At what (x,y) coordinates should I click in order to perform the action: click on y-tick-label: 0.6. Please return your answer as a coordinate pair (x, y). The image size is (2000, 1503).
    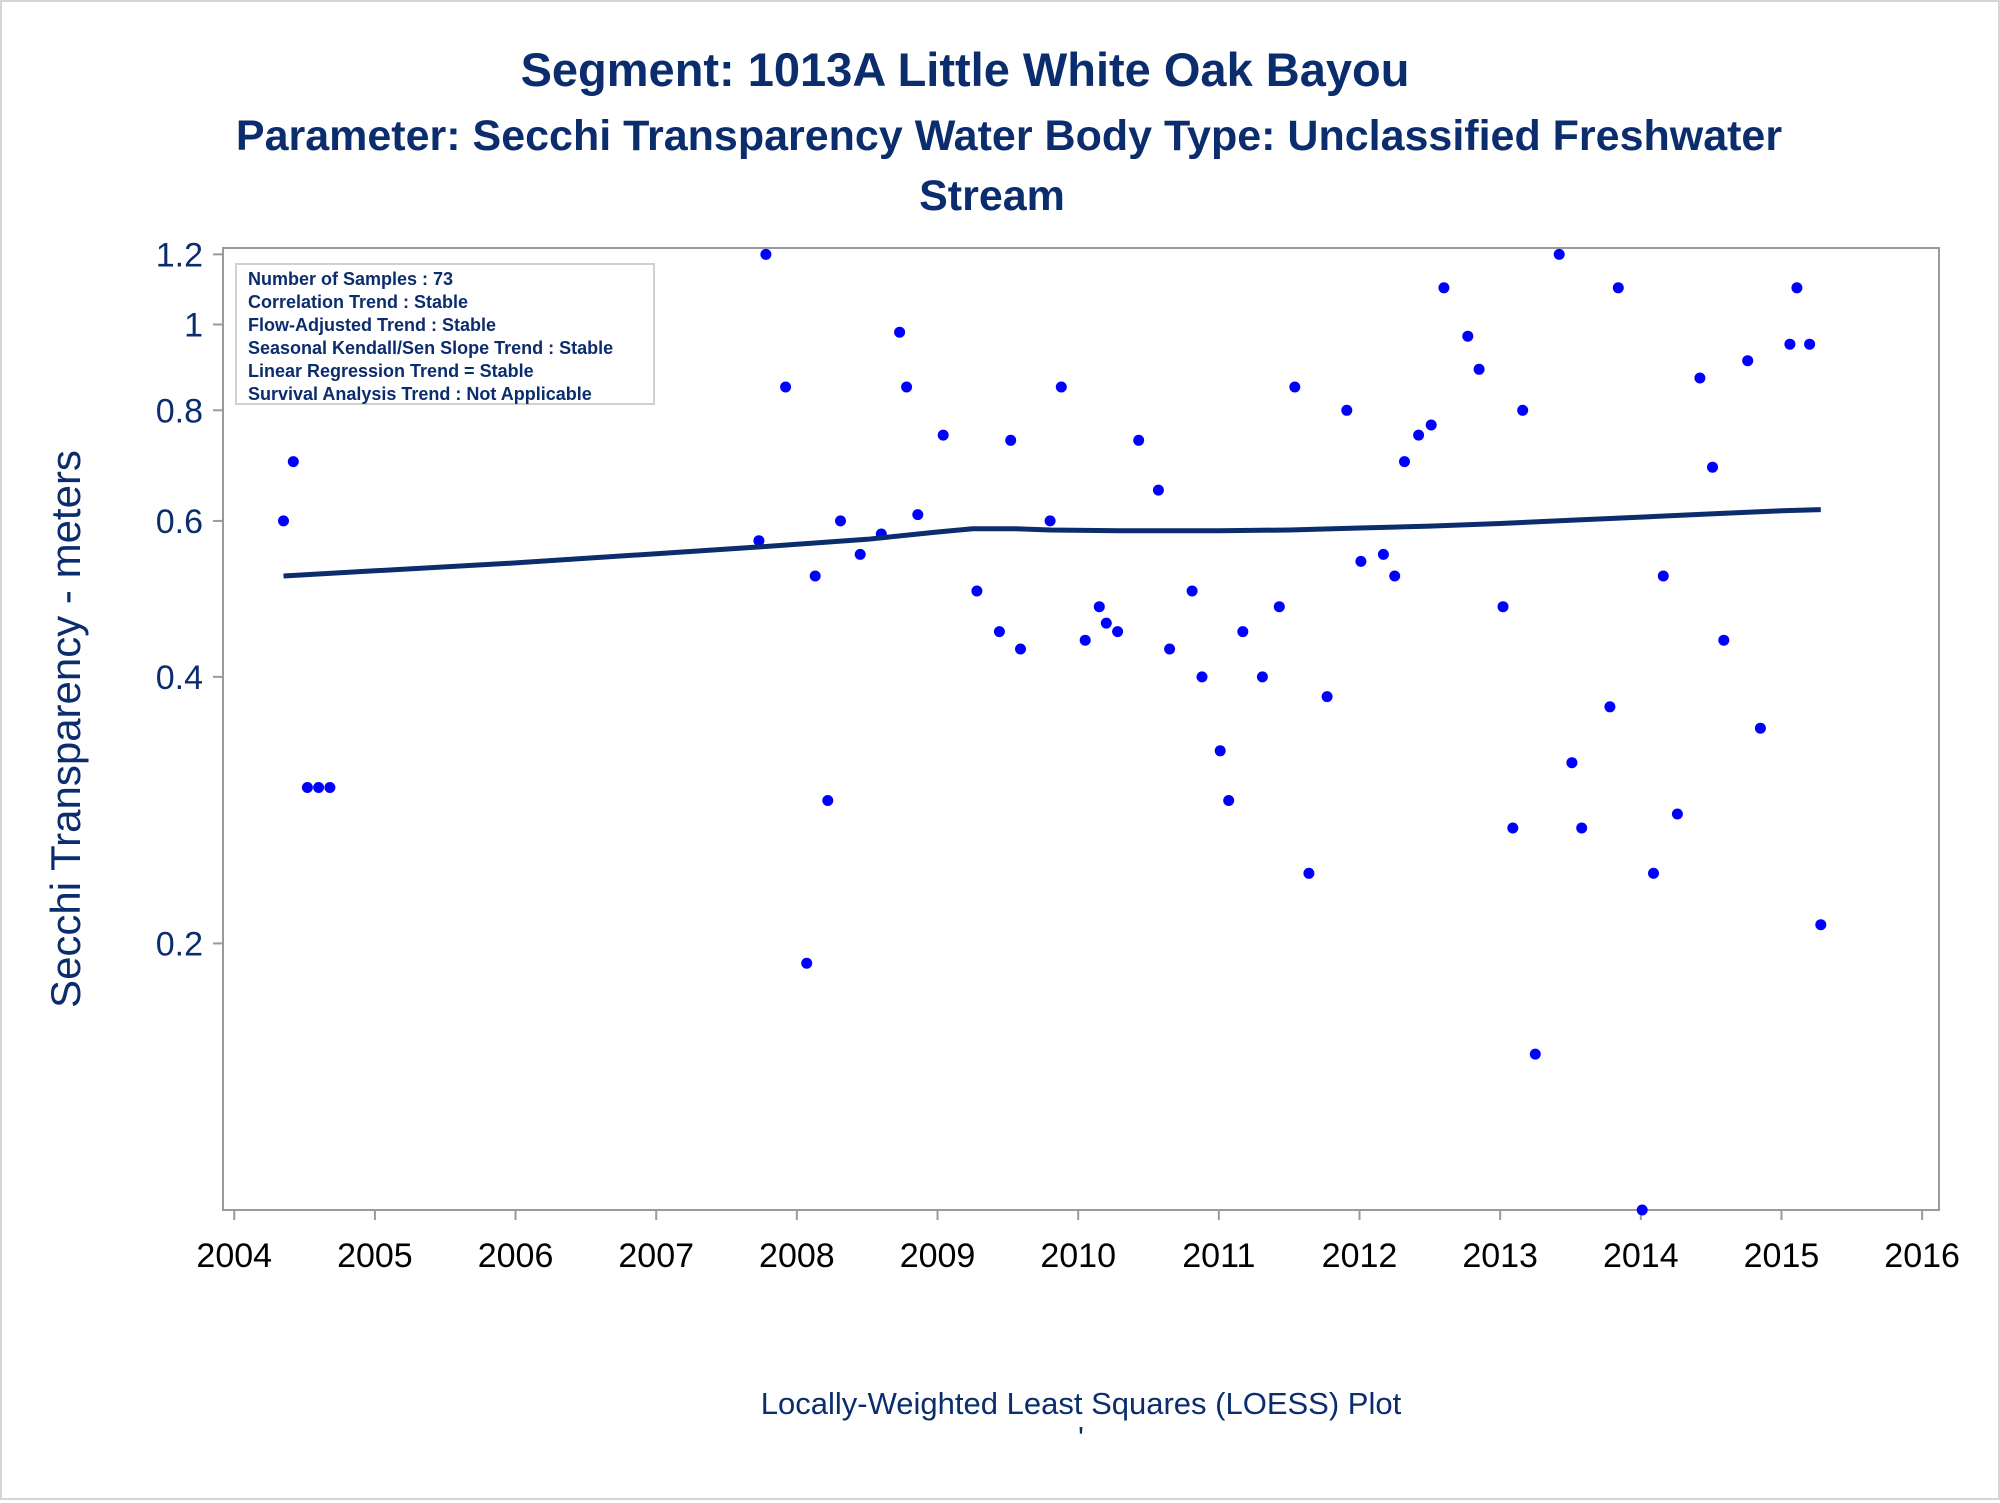
    Looking at the image, I should click on (179, 522).